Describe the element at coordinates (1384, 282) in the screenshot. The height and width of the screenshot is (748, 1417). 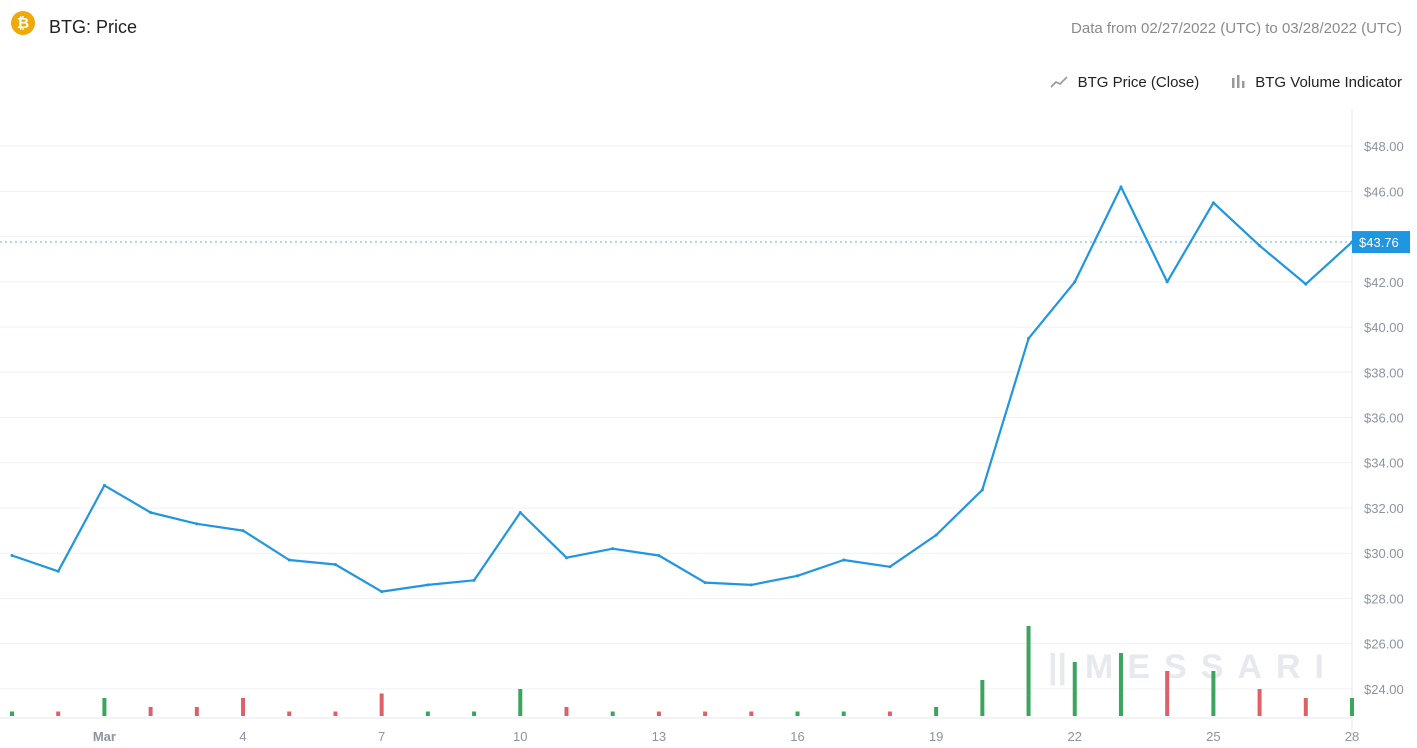
I see `y-tick-label: $42.00` at that location.